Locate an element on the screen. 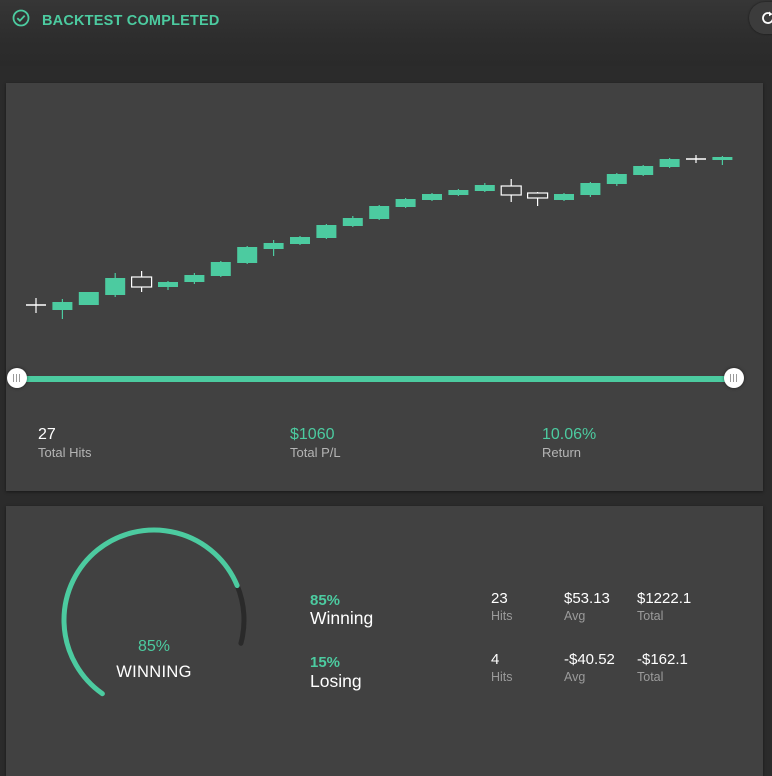 The image size is (772, 776). gauge-label: WINNING is located at coordinates (154, 672).